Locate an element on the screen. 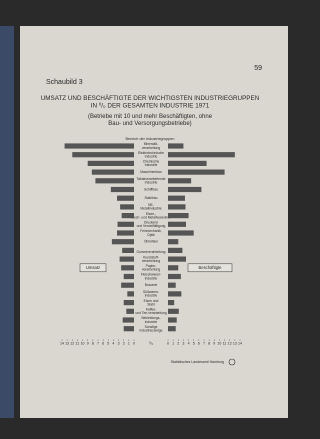  category-label: Brauerei is located at coordinates (151, 285).